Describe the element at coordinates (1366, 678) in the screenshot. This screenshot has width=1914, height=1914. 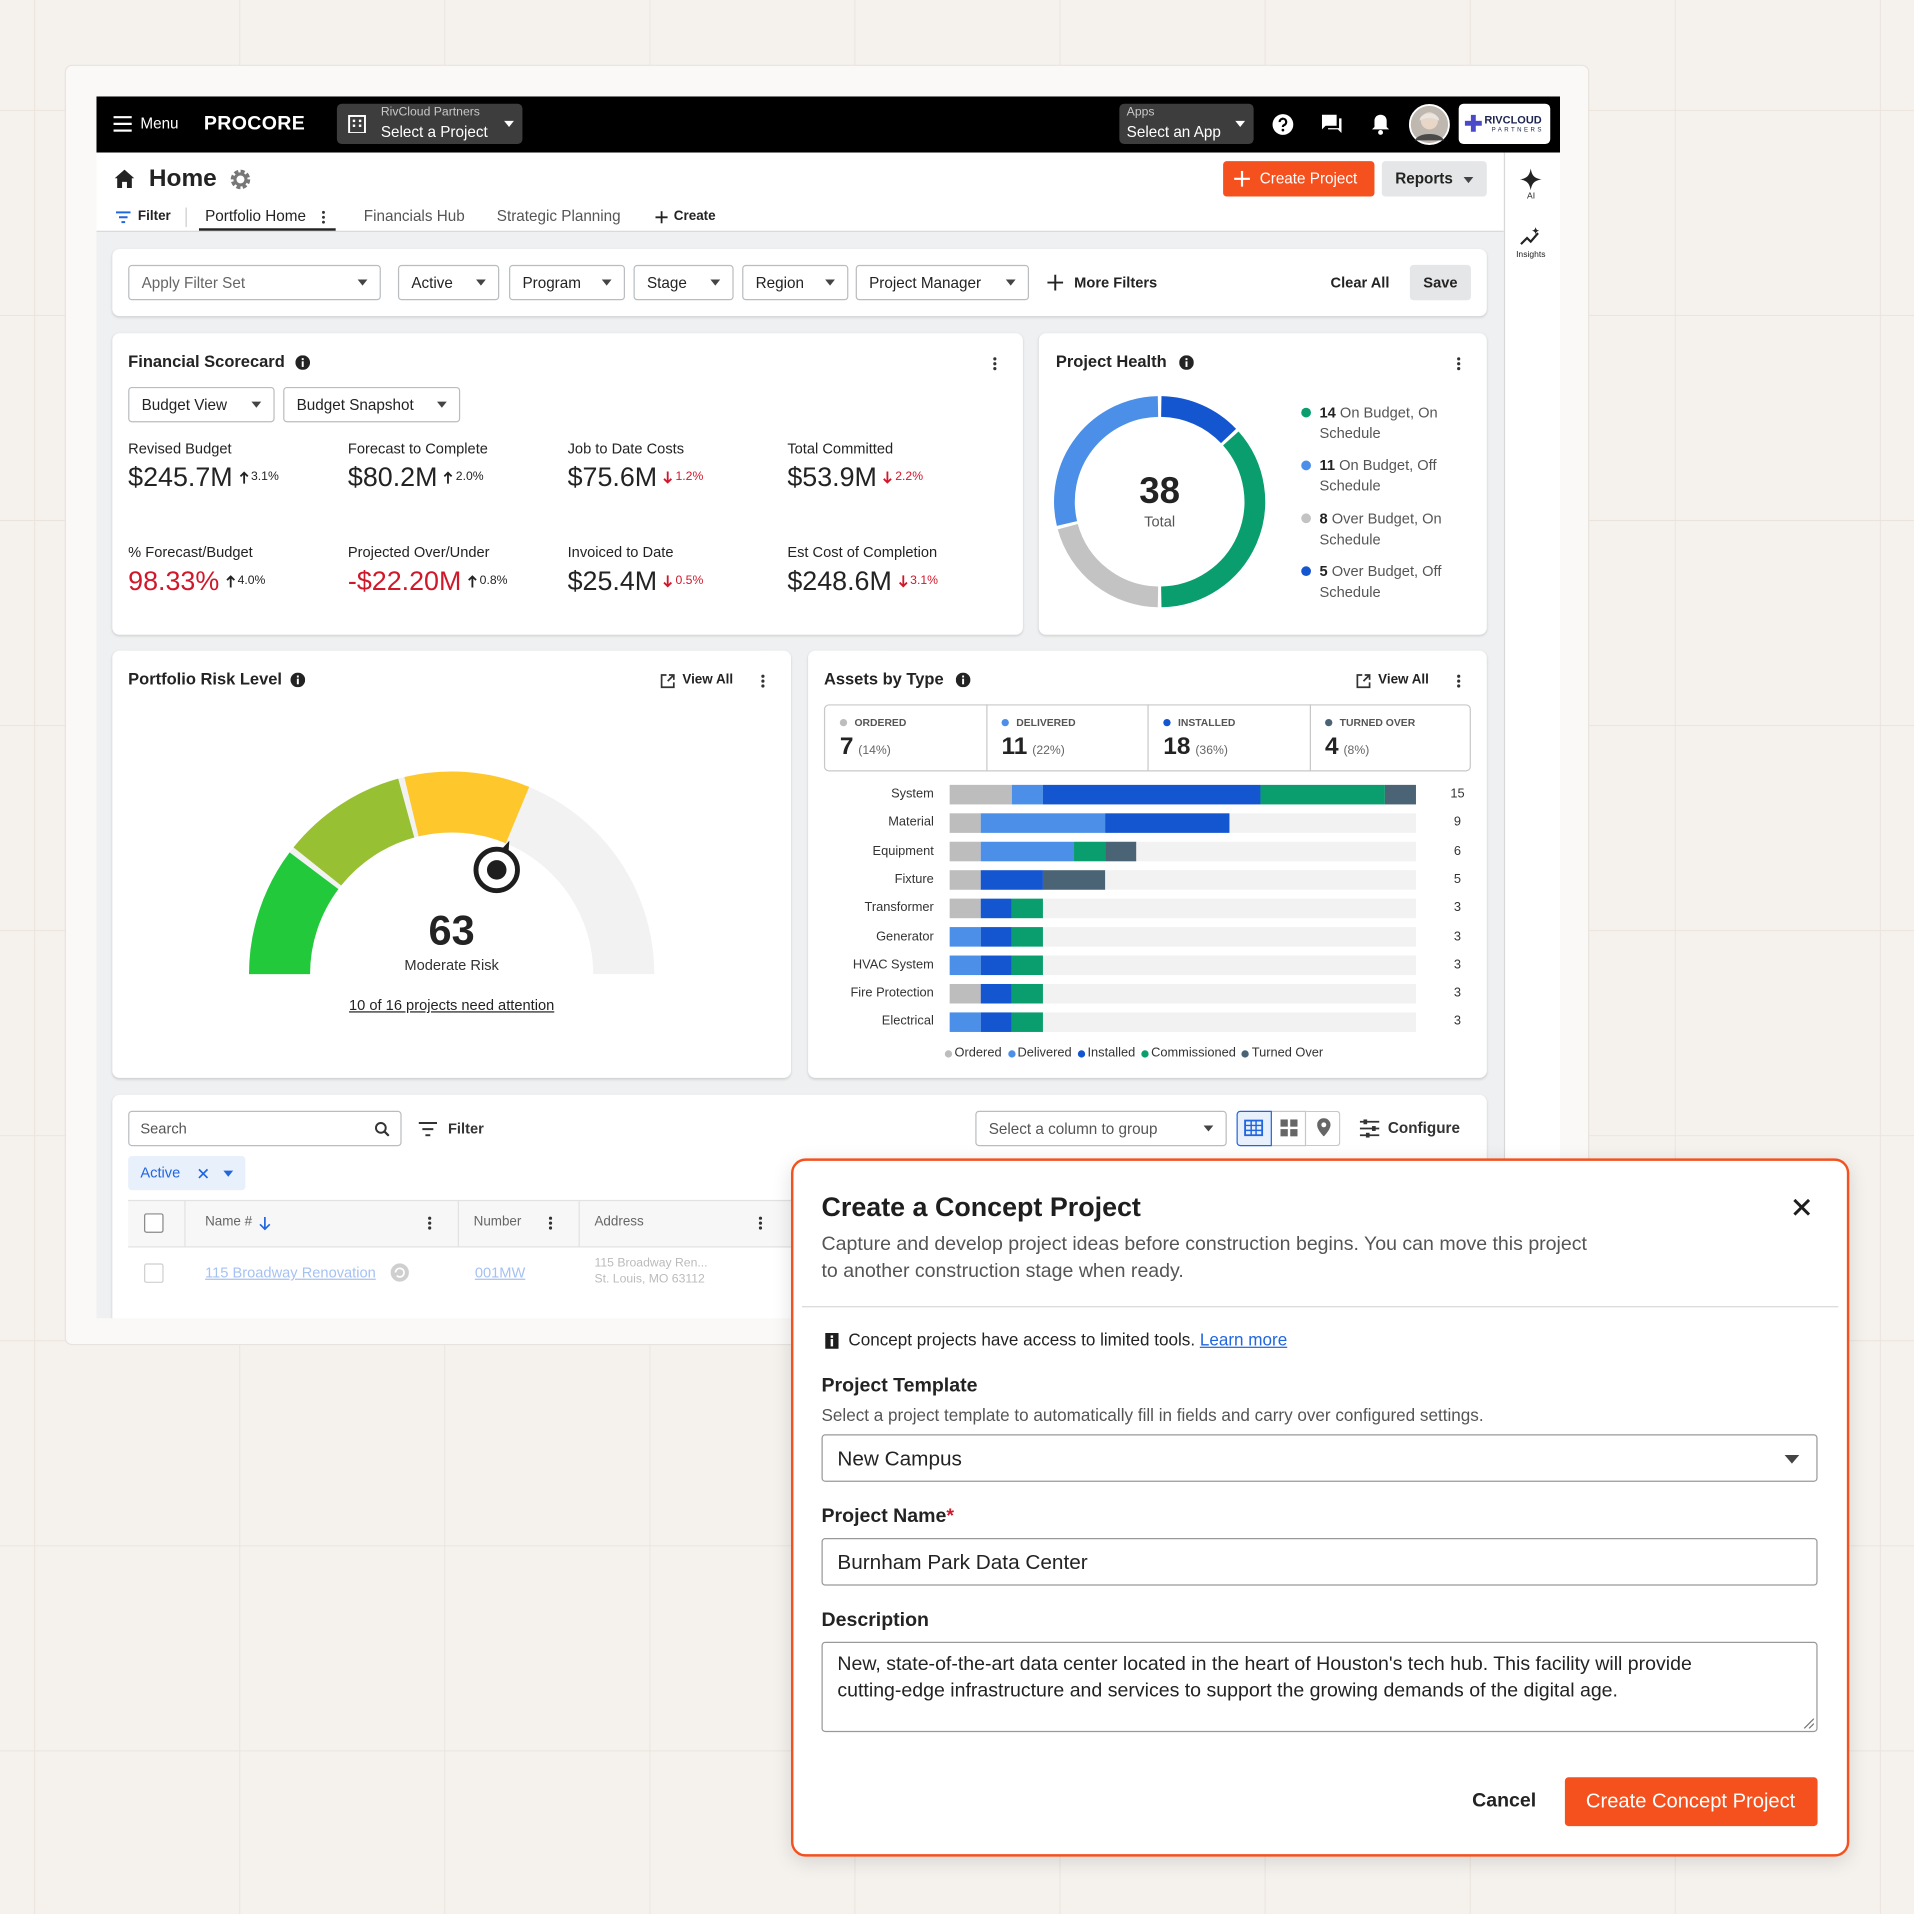
I see `ext-arrow` at that location.